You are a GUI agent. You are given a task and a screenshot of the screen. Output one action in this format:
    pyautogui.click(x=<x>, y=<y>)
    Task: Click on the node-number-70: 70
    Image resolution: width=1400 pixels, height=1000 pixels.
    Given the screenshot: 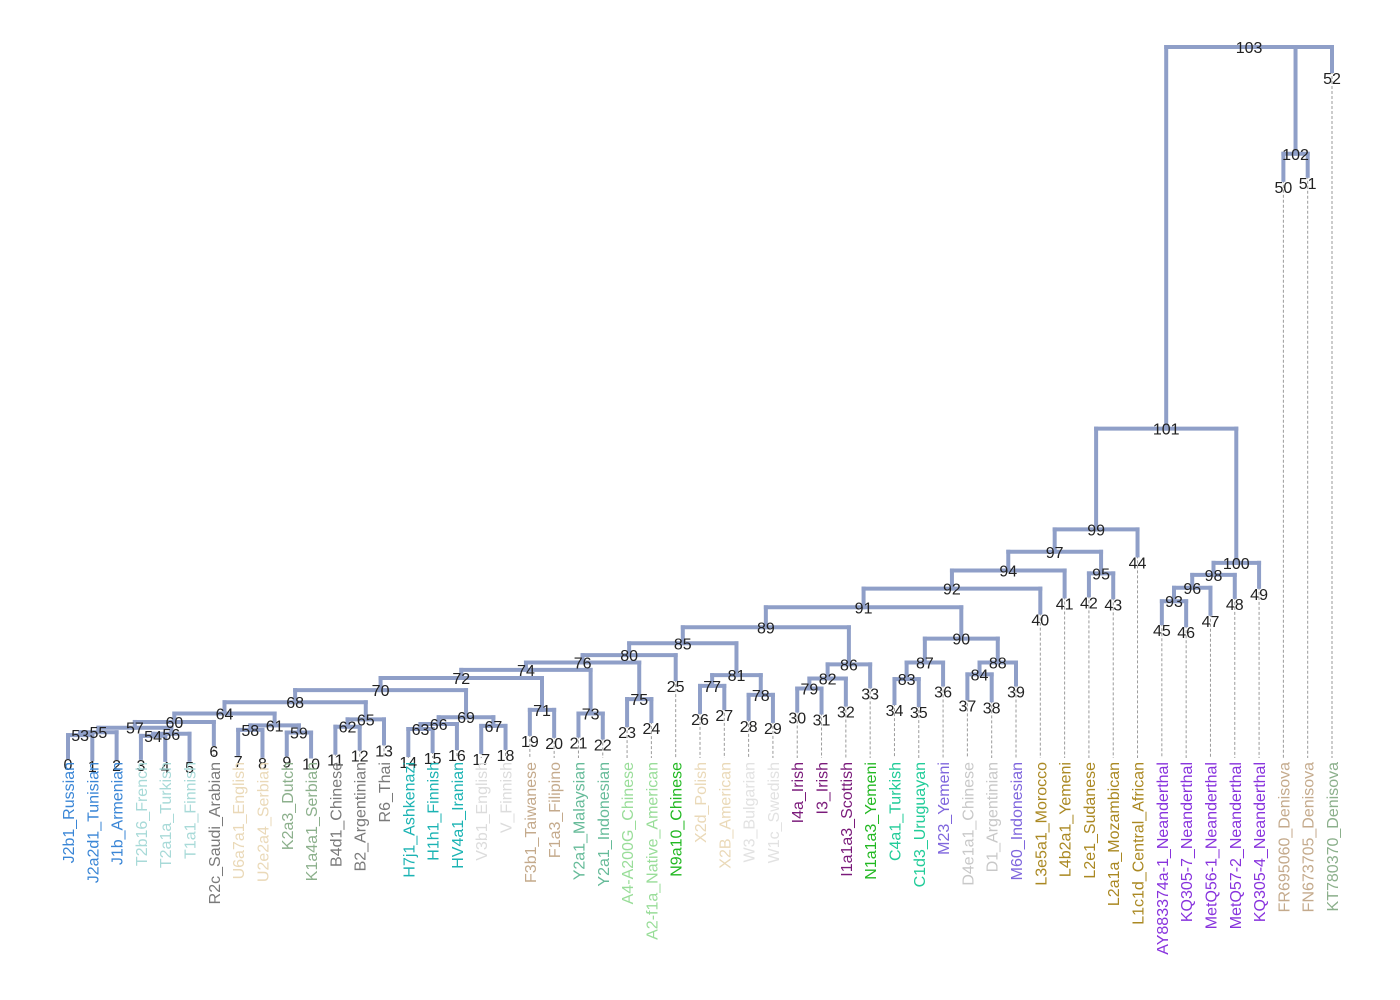 What is the action you would take?
    pyautogui.click(x=381, y=691)
    